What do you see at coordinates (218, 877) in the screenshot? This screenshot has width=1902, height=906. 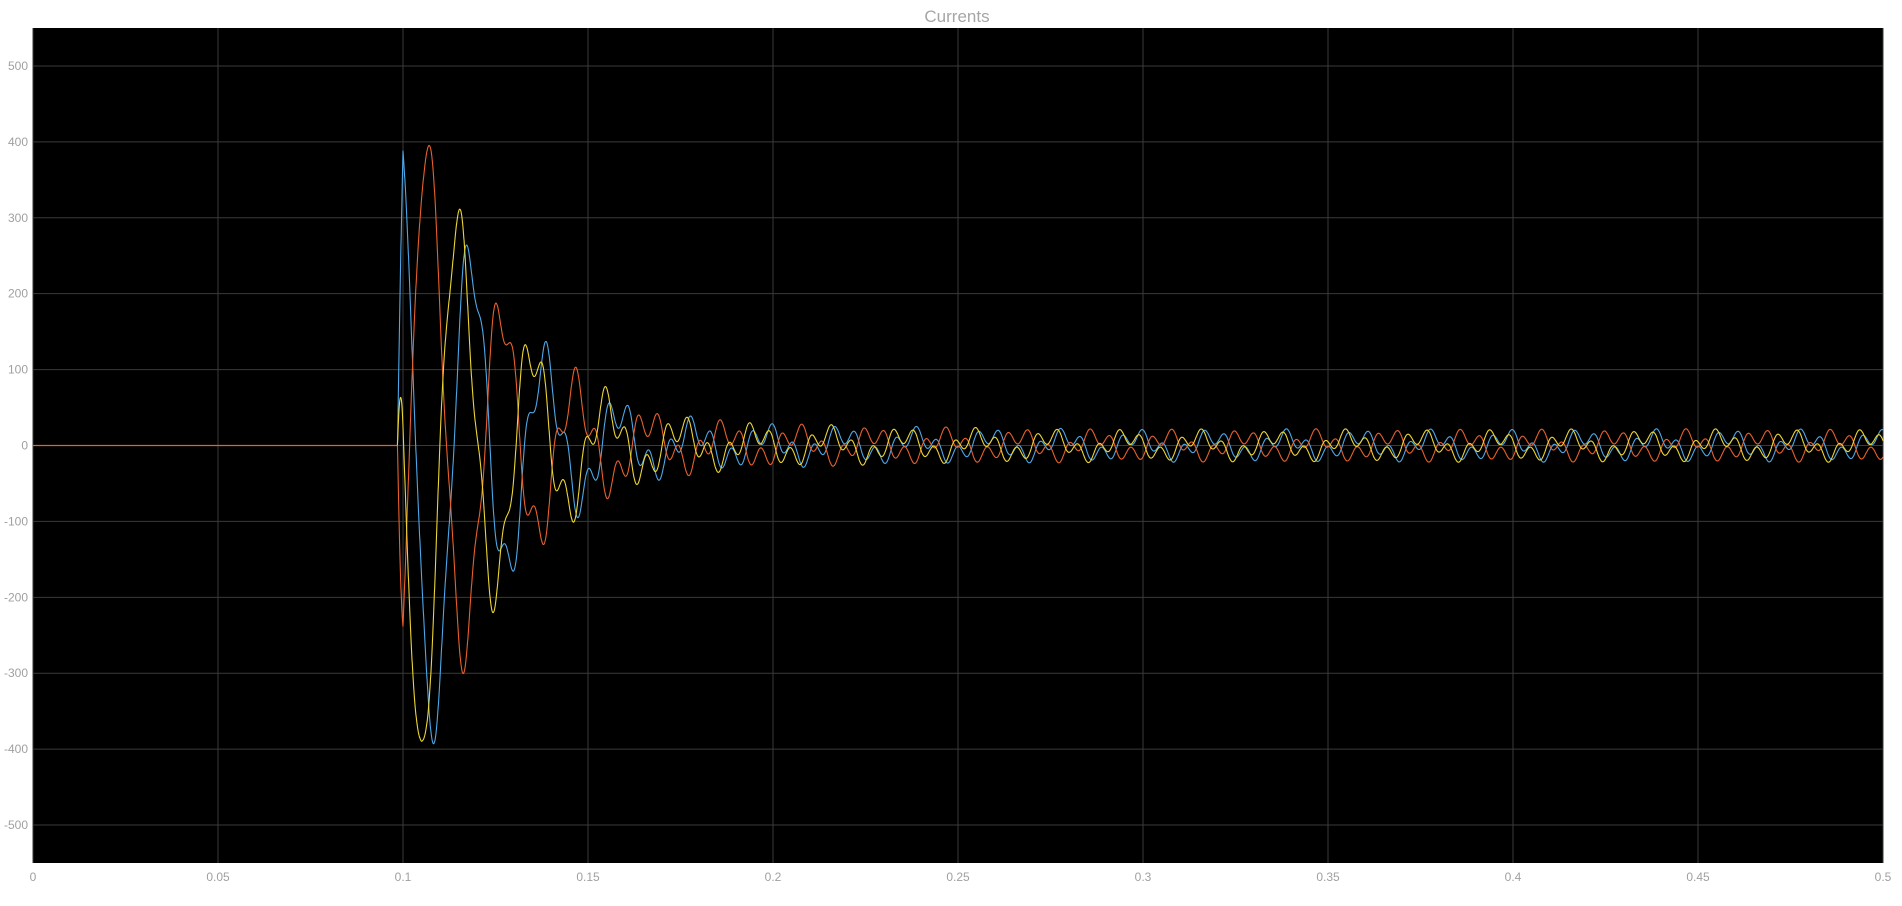 I see `x-tick-label: 0.05` at bounding box center [218, 877].